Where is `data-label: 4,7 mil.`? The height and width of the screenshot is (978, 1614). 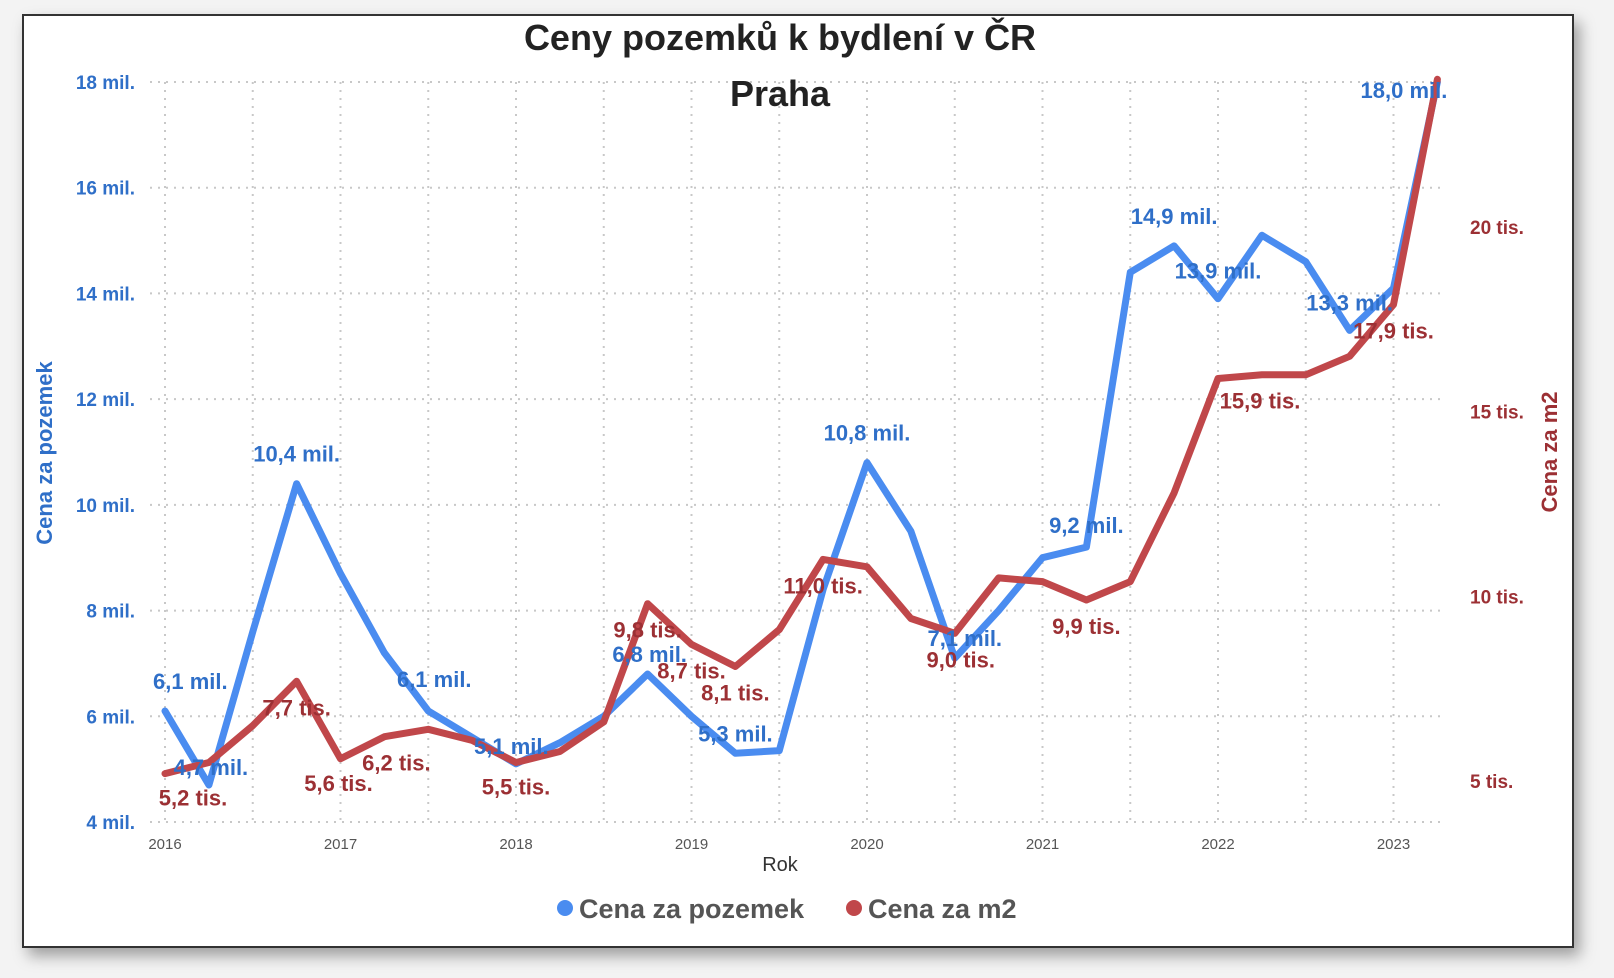 data-label: 4,7 mil. is located at coordinates (211, 767).